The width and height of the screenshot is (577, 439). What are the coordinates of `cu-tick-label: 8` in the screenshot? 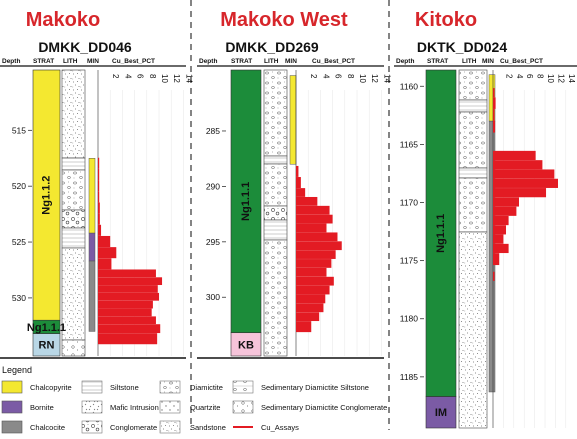 It's located at (540, 76).